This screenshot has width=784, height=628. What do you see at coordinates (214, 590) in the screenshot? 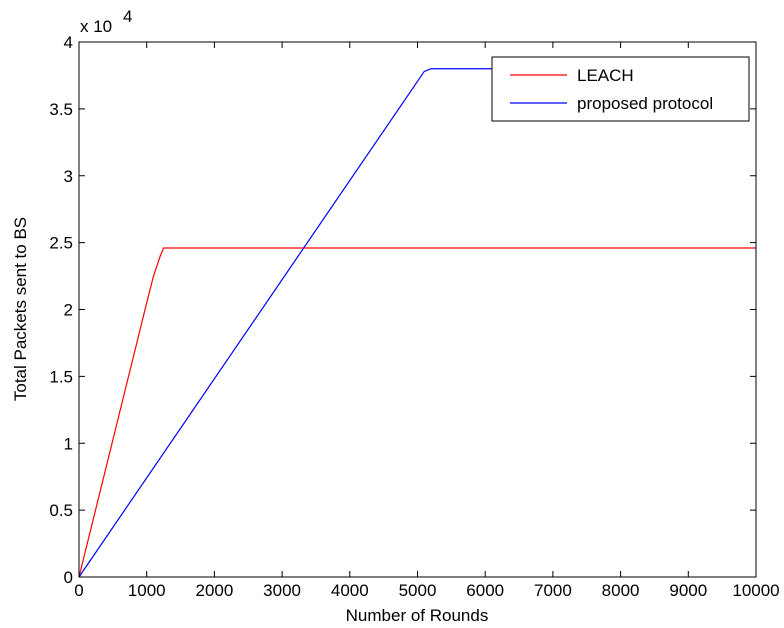
I see `x-tick-label: 2000` at bounding box center [214, 590].